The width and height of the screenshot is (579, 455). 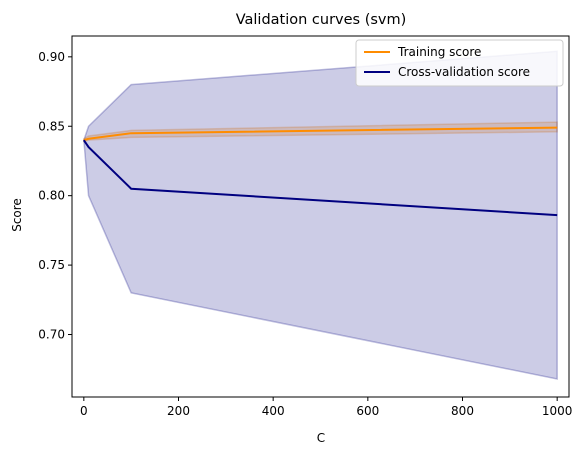 What do you see at coordinates (320, 134) in the screenshot?
I see `series-0-line` at bounding box center [320, 134].